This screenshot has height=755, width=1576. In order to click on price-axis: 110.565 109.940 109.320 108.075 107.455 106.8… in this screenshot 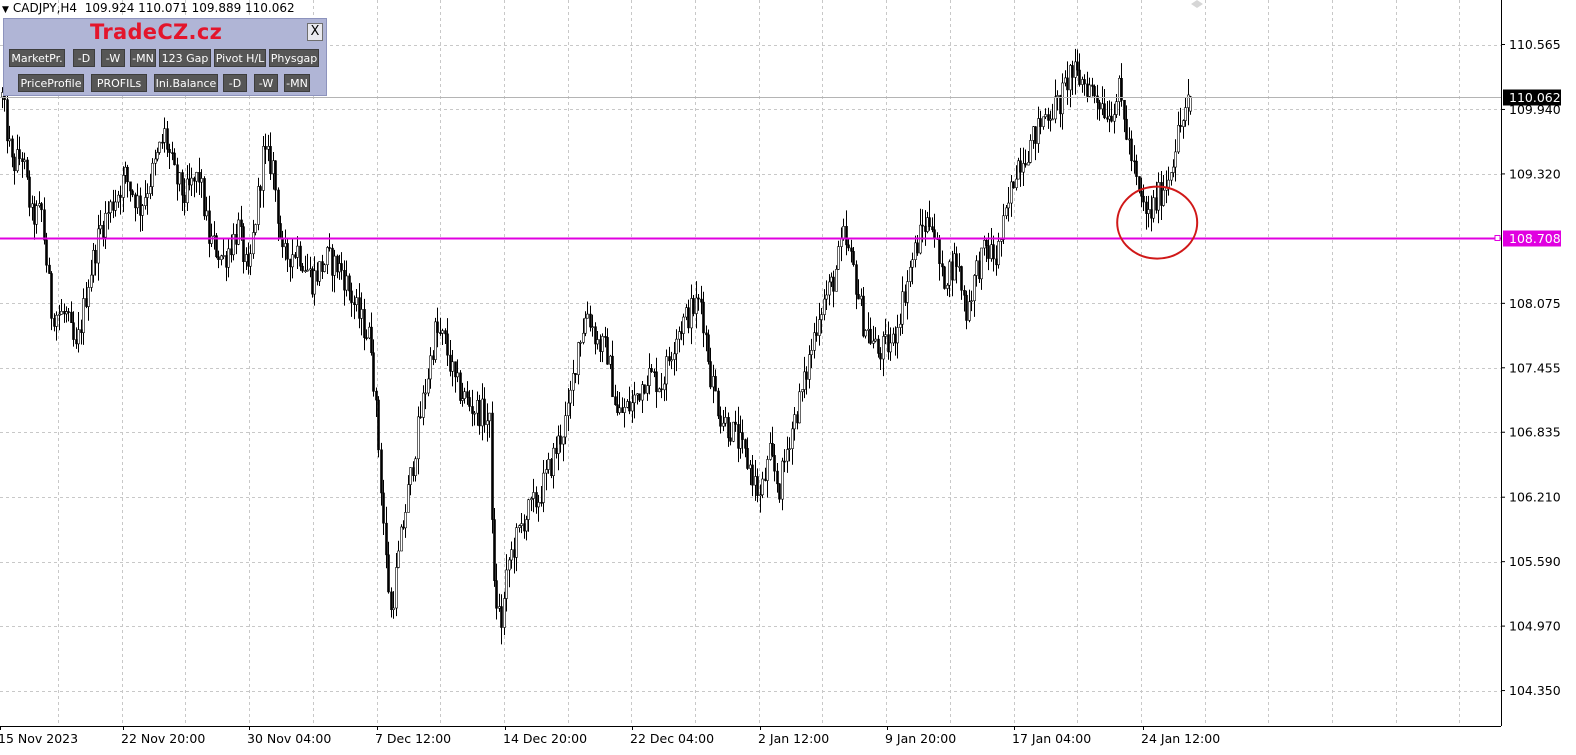, I will do `click(1531, 367)`.